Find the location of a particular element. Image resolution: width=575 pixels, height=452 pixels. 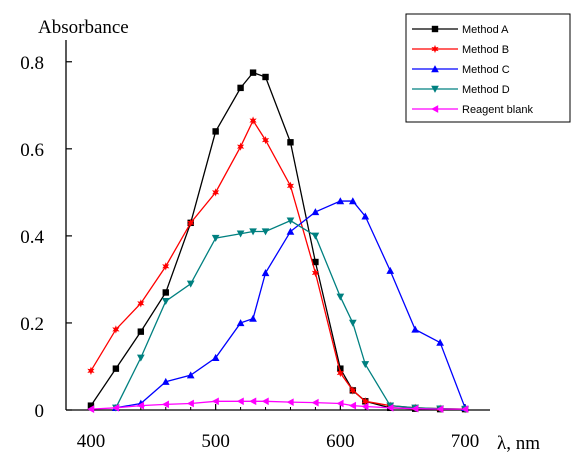

x-tick-label: 500 is located at coordinates (215, 441).